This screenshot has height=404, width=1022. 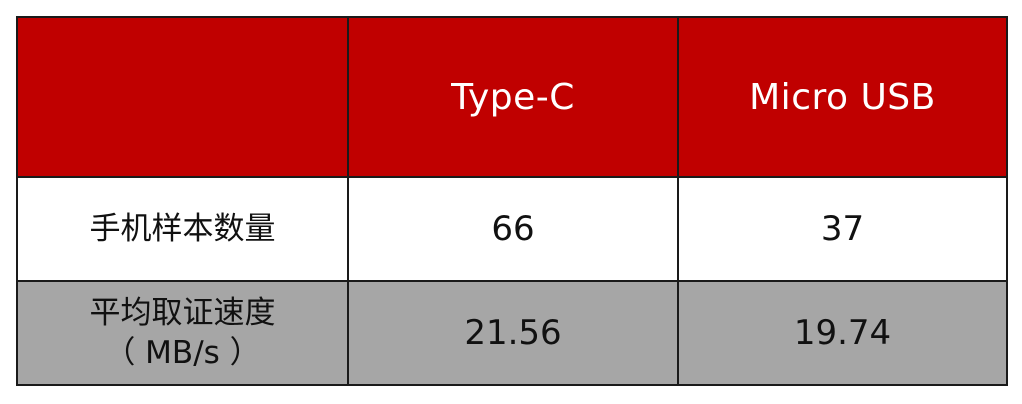 What do you see at coordinates (182, 312) in the screenshot?
I see `row-label-line: 平均取证速度` at bounding box center [182, 312].